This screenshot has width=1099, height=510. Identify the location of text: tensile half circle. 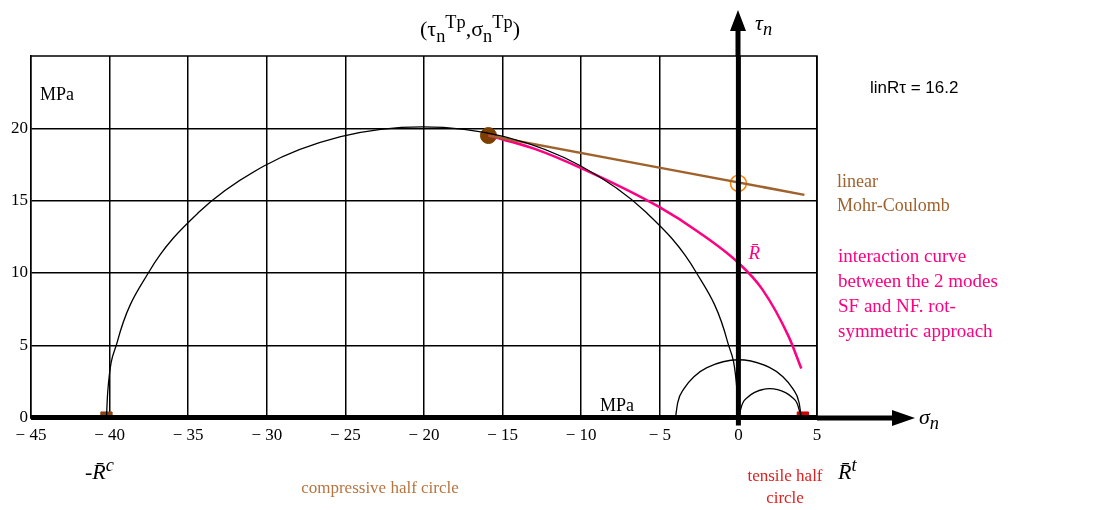
(785, 487).